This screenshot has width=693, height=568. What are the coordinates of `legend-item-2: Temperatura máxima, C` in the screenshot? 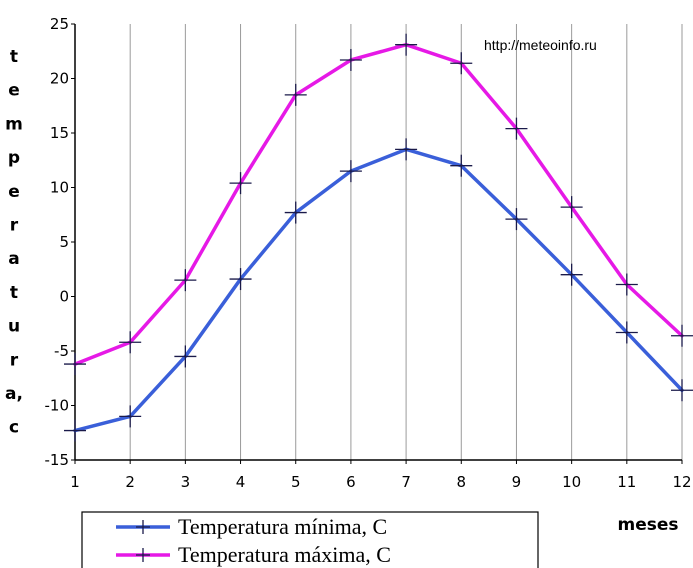 It's located at (253, 554).